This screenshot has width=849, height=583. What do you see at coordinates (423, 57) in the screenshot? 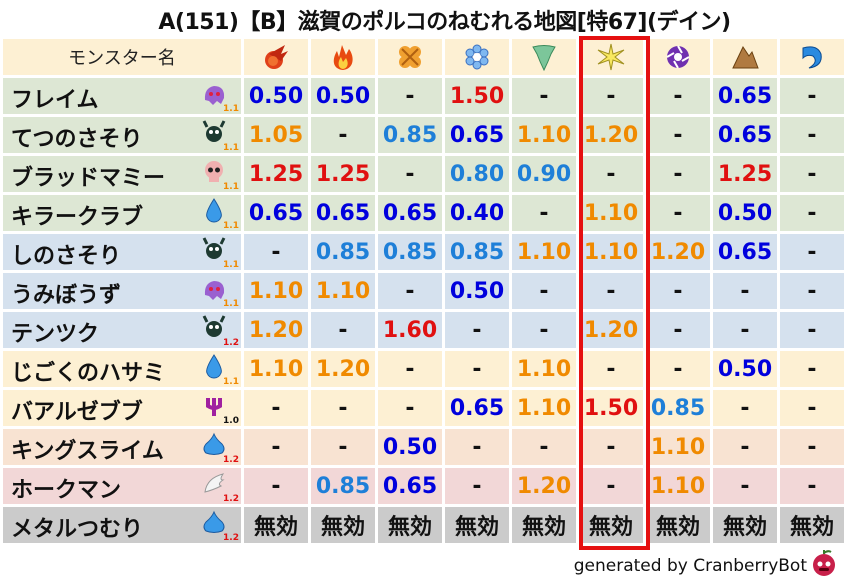
I see `header-row: モンスター名` at bounding box center [423, 57].